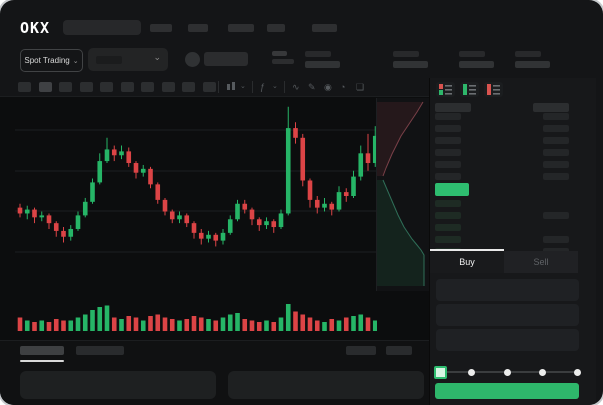  I want to click on volume-chart, so click(197, 317).